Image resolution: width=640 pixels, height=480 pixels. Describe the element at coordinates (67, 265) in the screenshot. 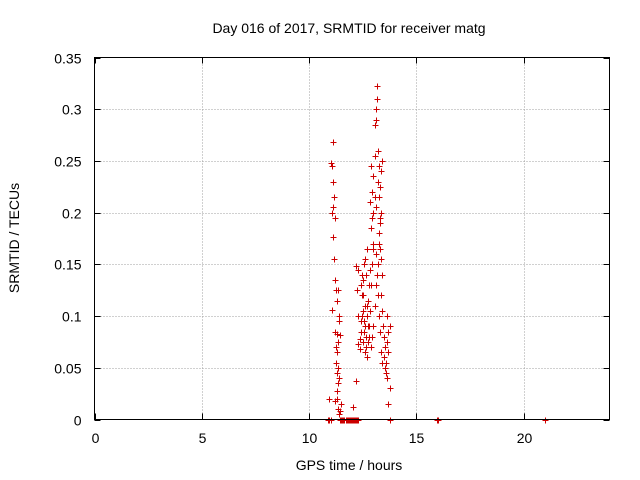

I see `y-tick-label: 0.15` at that location.